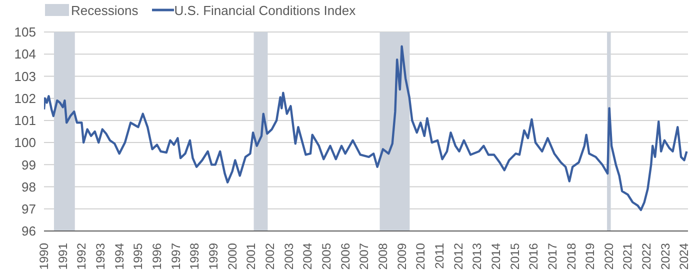  I want to click on x-tick-label: 2003, so click(289, 256).